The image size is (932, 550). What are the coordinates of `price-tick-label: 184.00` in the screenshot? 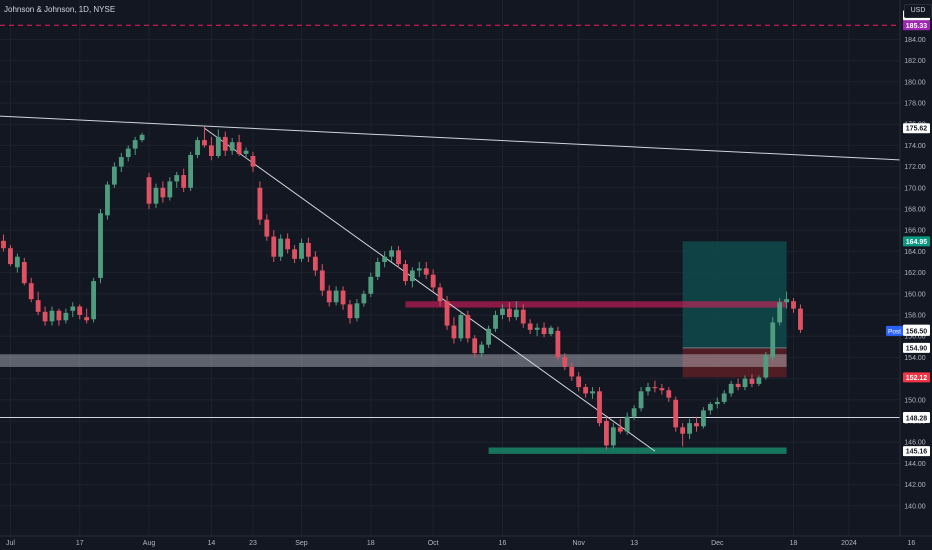 It's located at (915, 40).